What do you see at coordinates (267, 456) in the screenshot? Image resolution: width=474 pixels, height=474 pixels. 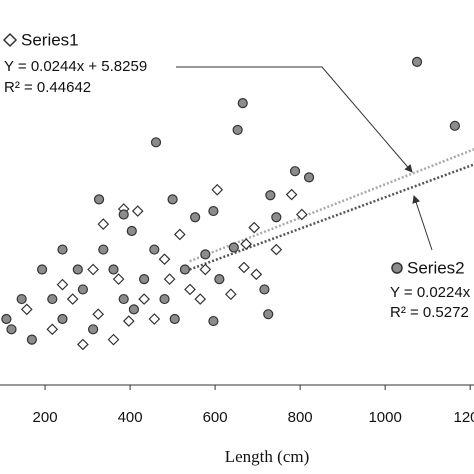 I see `x-axis-title: Length (cm)` at bounding box center [267, 456].